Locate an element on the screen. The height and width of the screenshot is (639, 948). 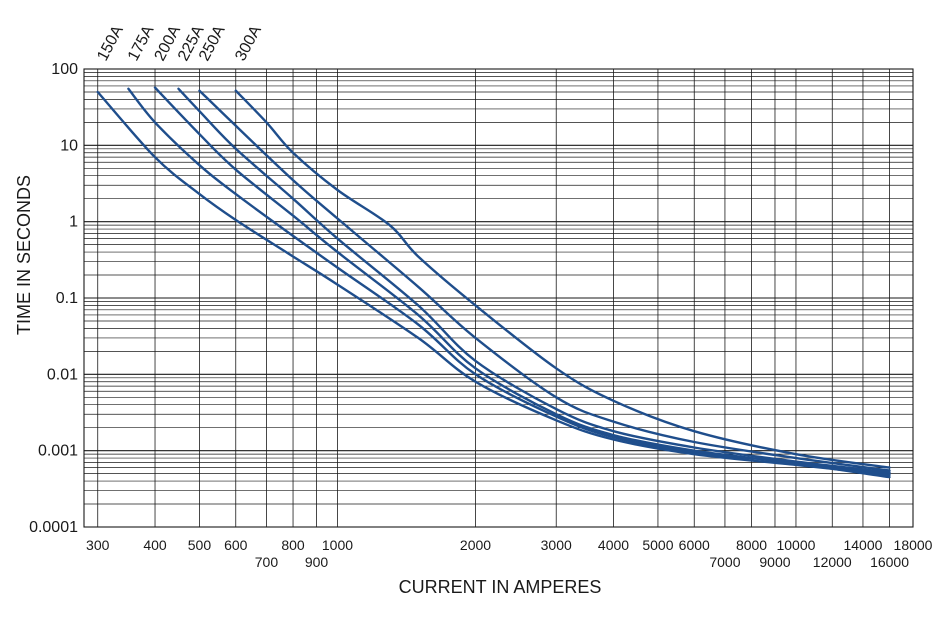
series-label-175a: 175A is located at coordinates (141, 43).